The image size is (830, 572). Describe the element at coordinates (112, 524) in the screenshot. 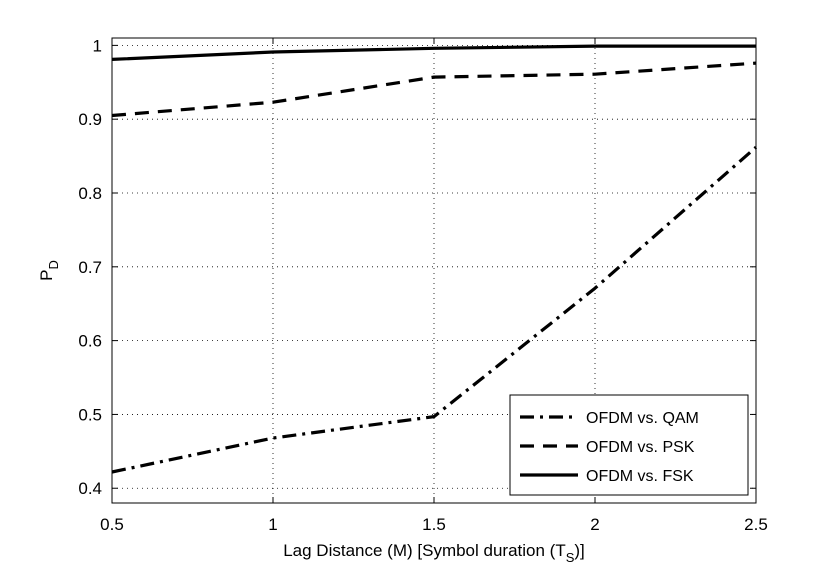

I see `x-tick-label: 0.5` at that location.